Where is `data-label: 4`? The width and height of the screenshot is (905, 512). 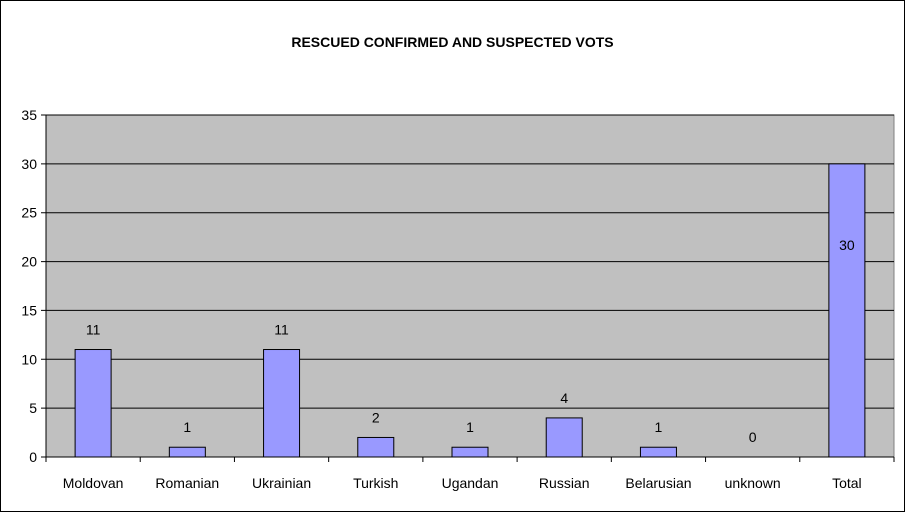
data-label: 4 is located at coordinates (564, 398).